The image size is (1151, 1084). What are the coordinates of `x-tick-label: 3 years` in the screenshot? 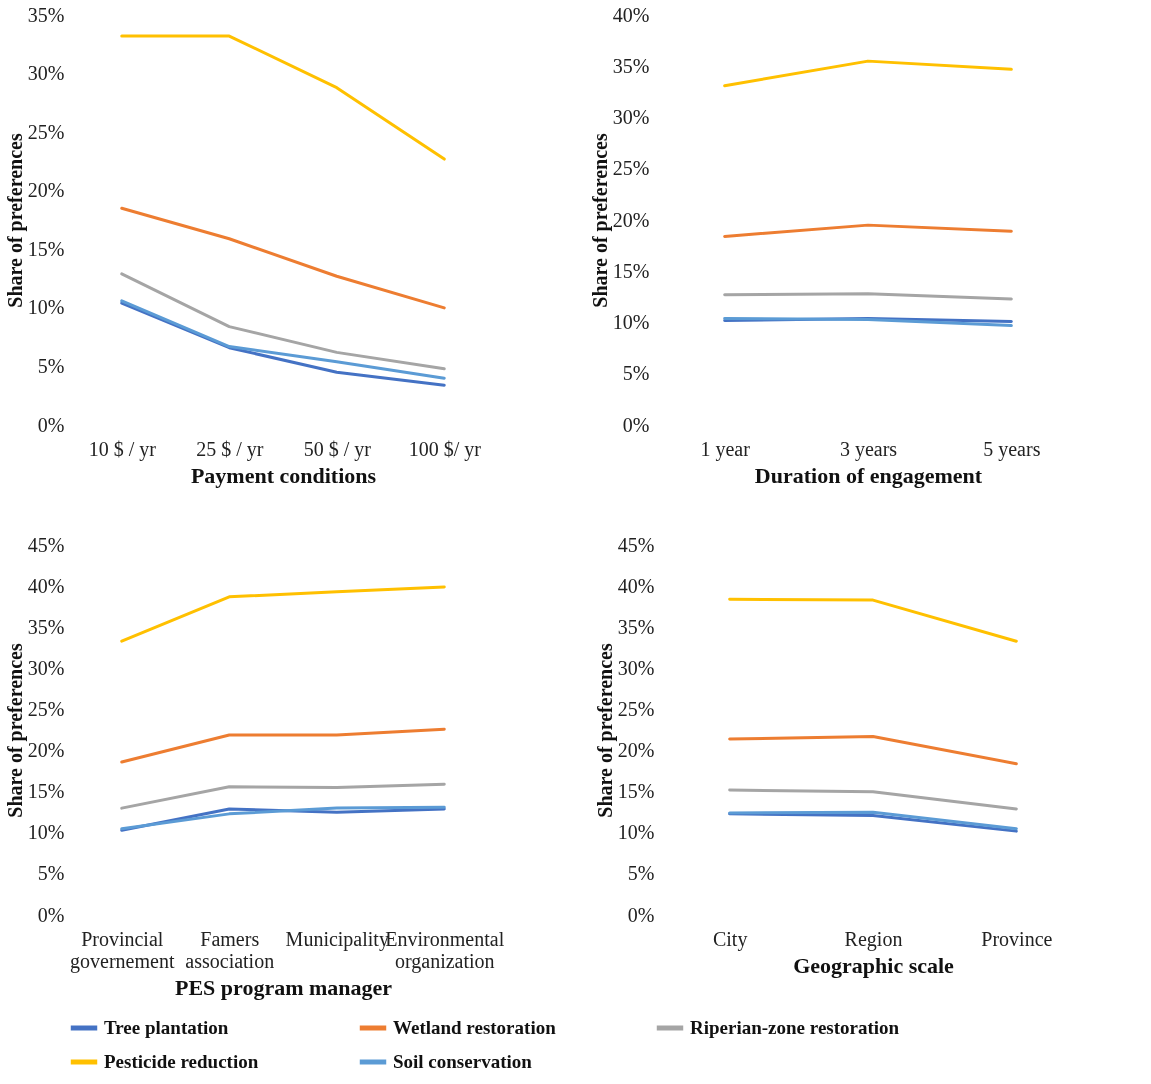 It's located at (868, 449).